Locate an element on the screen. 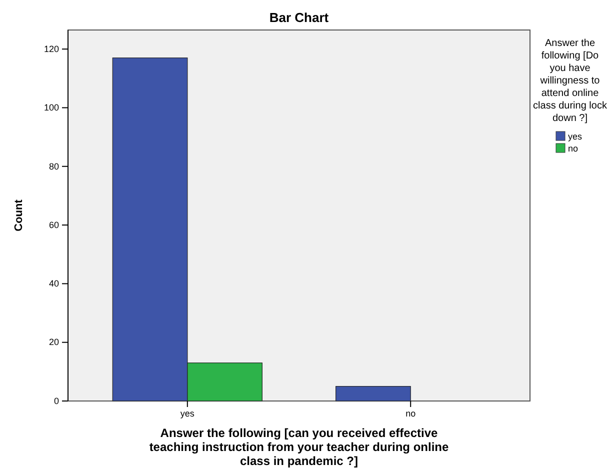 The width and height of the screenshot is (609, 475). legend-label: no is located at coordinates (573, 149).